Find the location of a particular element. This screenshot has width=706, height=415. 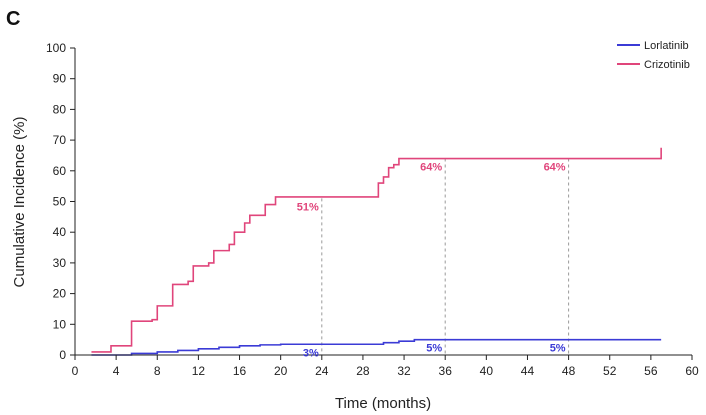

y-tick-label: 10 is located at coordinates (60, 324).